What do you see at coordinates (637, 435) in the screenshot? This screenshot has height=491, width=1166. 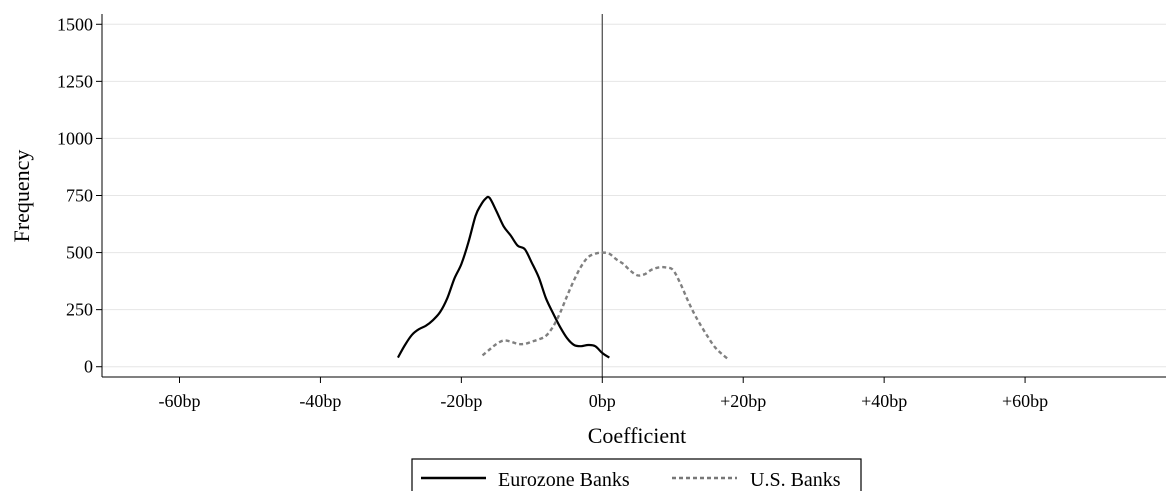 I see `x-axis-title: Coefficient` at bounding box center [637, 435].